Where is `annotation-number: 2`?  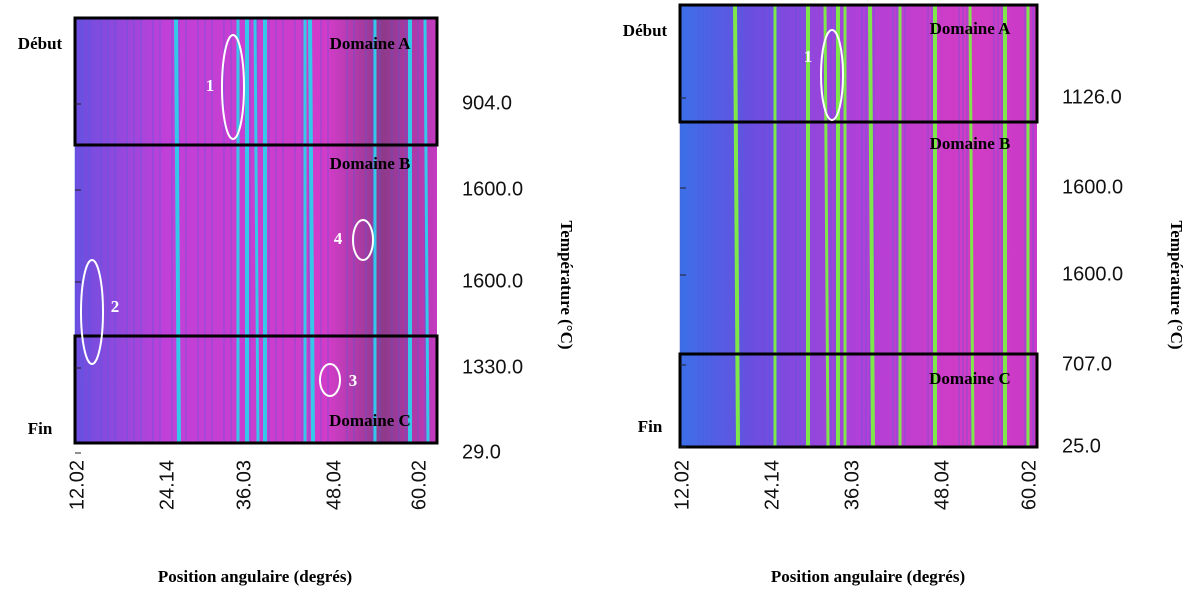 annotation-number: 2 is located at coordinates (115, 306).